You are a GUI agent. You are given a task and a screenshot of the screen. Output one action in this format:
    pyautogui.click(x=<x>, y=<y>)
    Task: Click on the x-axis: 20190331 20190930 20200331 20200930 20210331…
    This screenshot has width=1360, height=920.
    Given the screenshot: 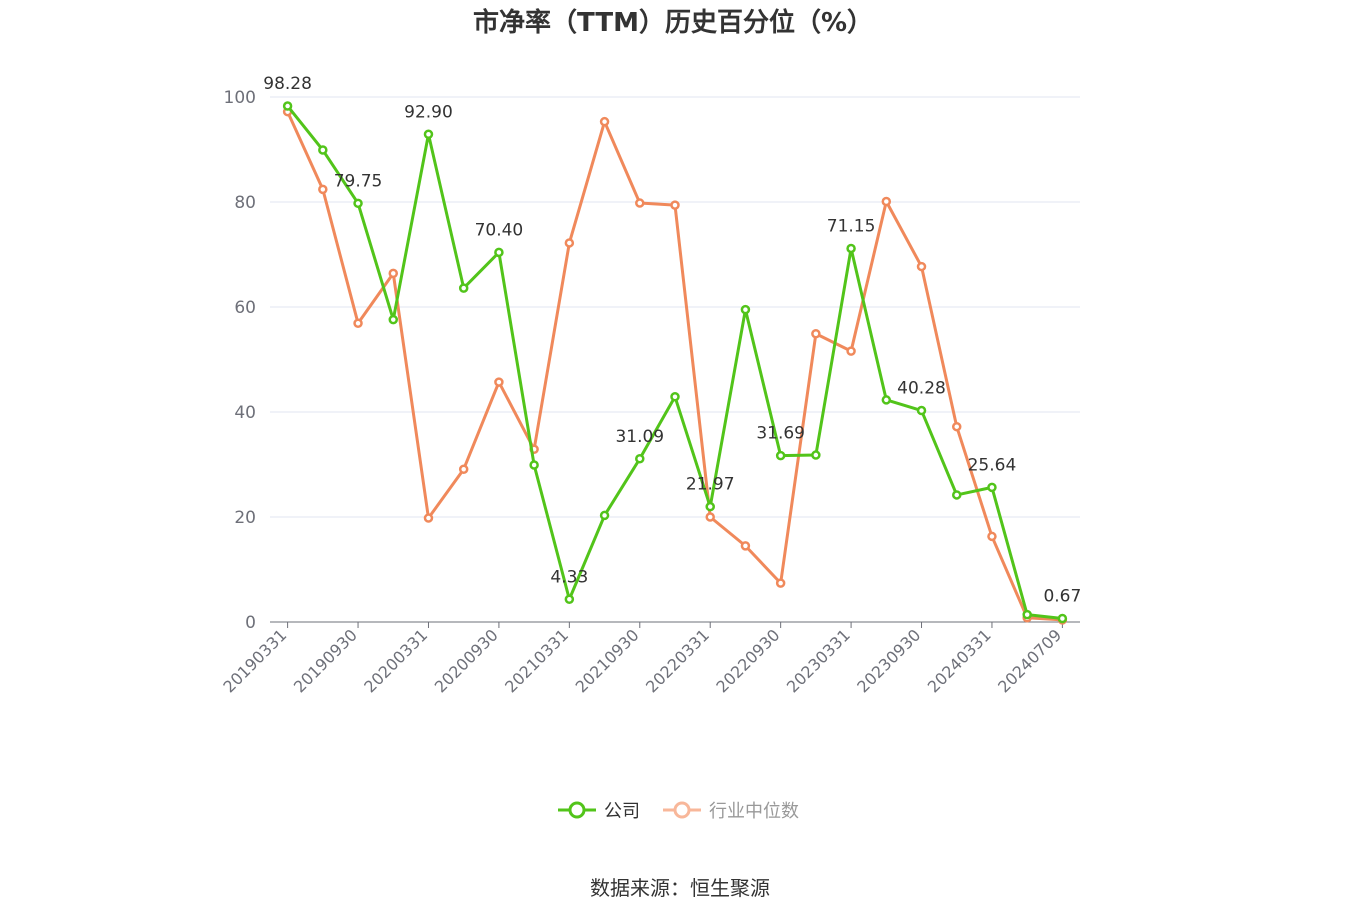 What is the action you would take?
    pyautogui.click(x=649, y=658)
    